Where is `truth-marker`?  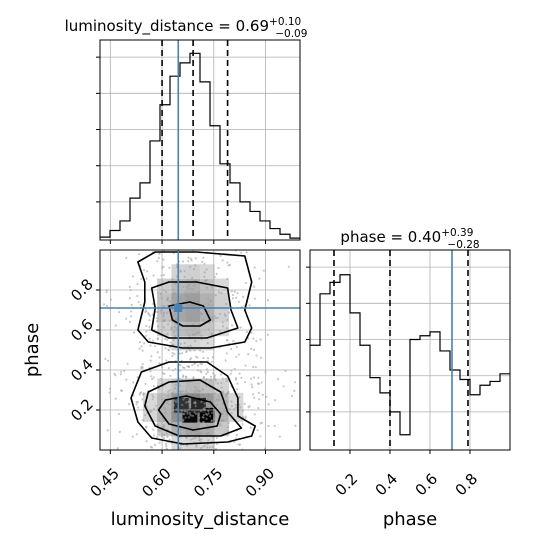
truth-marker is located at coordinates (178, 308).